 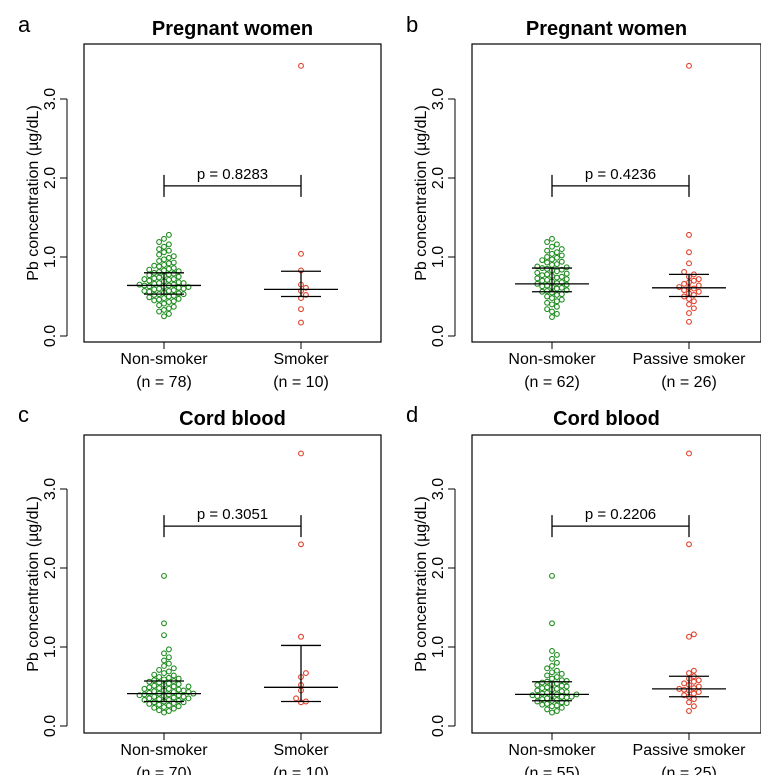 I want to click on x-tick-n-label: (n = 70), so click(x=164, y=770).